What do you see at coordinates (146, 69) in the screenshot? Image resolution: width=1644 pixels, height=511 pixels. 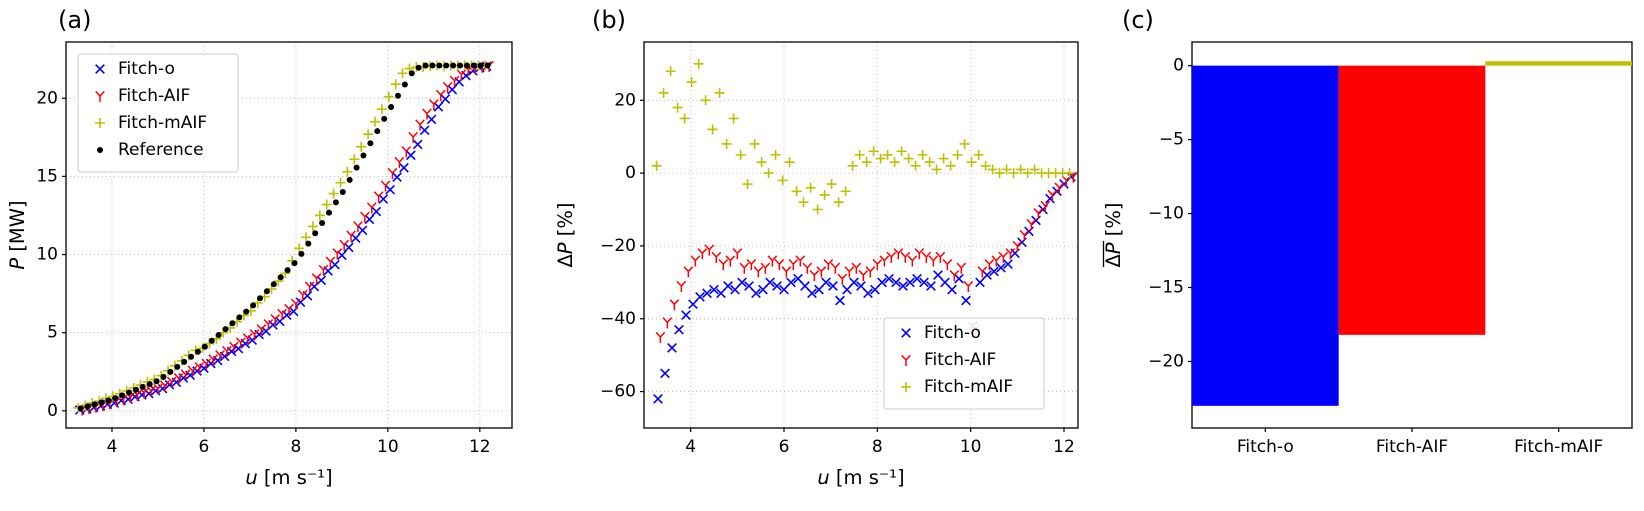 I see `legend-label: Fitch-o` at bounding box center [146, 69].